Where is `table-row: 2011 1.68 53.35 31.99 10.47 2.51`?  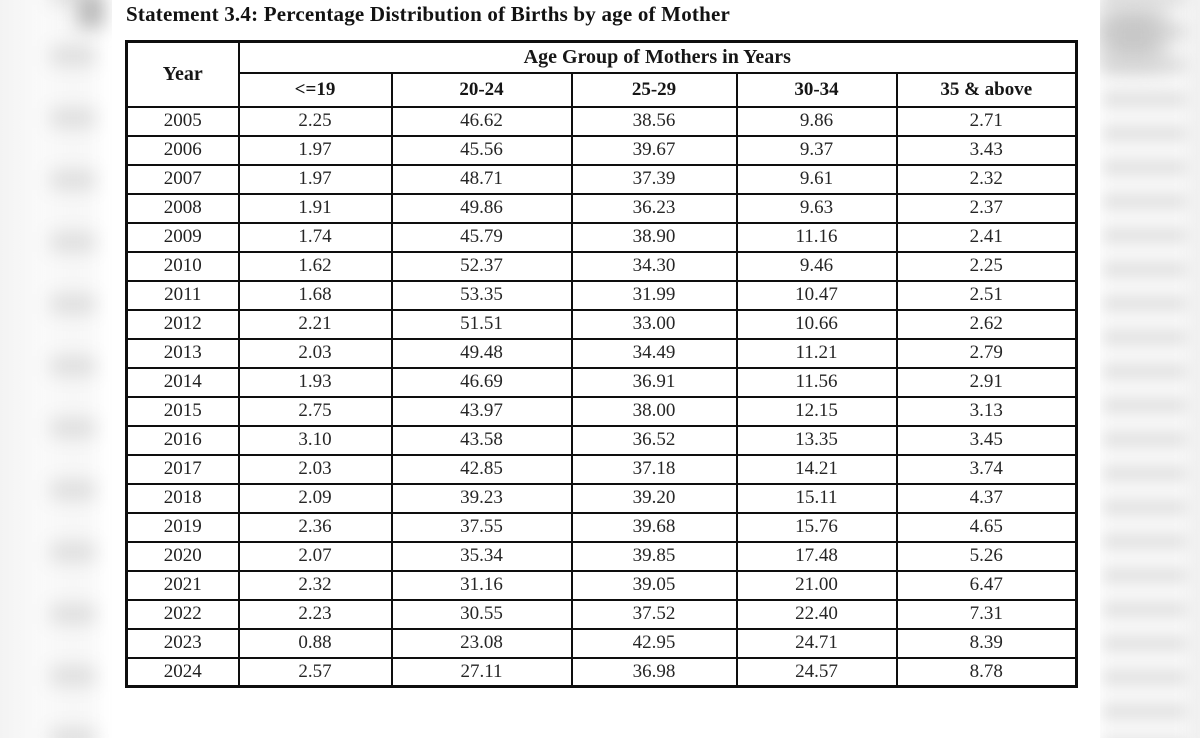
table-row: 2011 1.68 53.35 31.99 10.47 2.51 is located at coordinates (601, 295).